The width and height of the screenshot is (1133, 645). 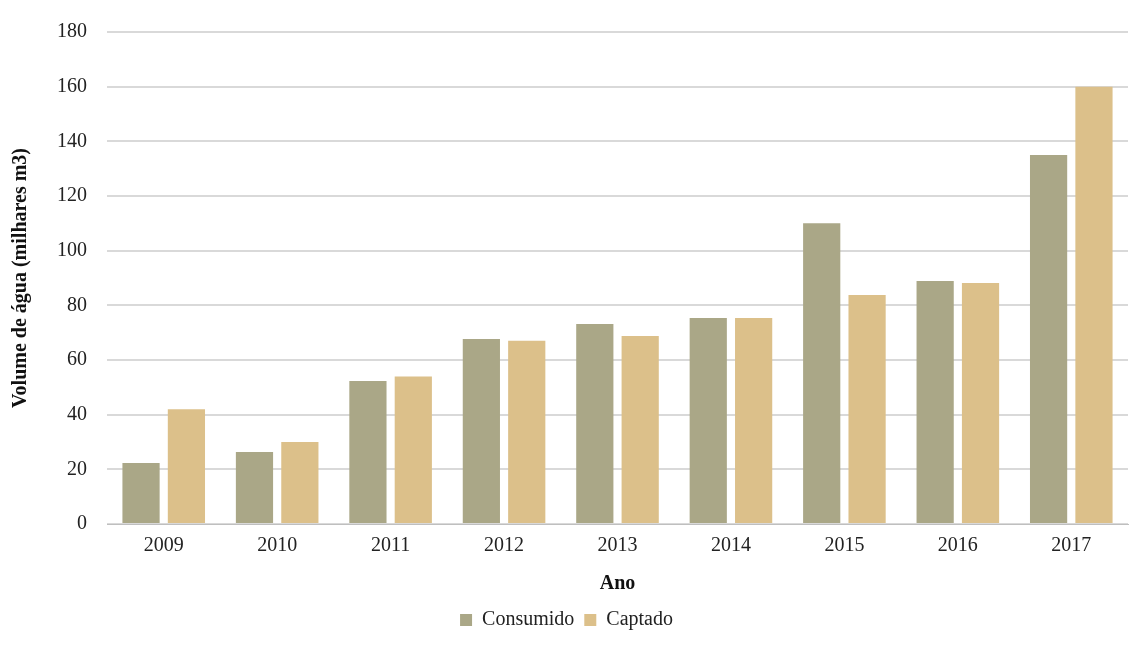 I want to click on y-tick-label: 80, so click(x=77, y=303).